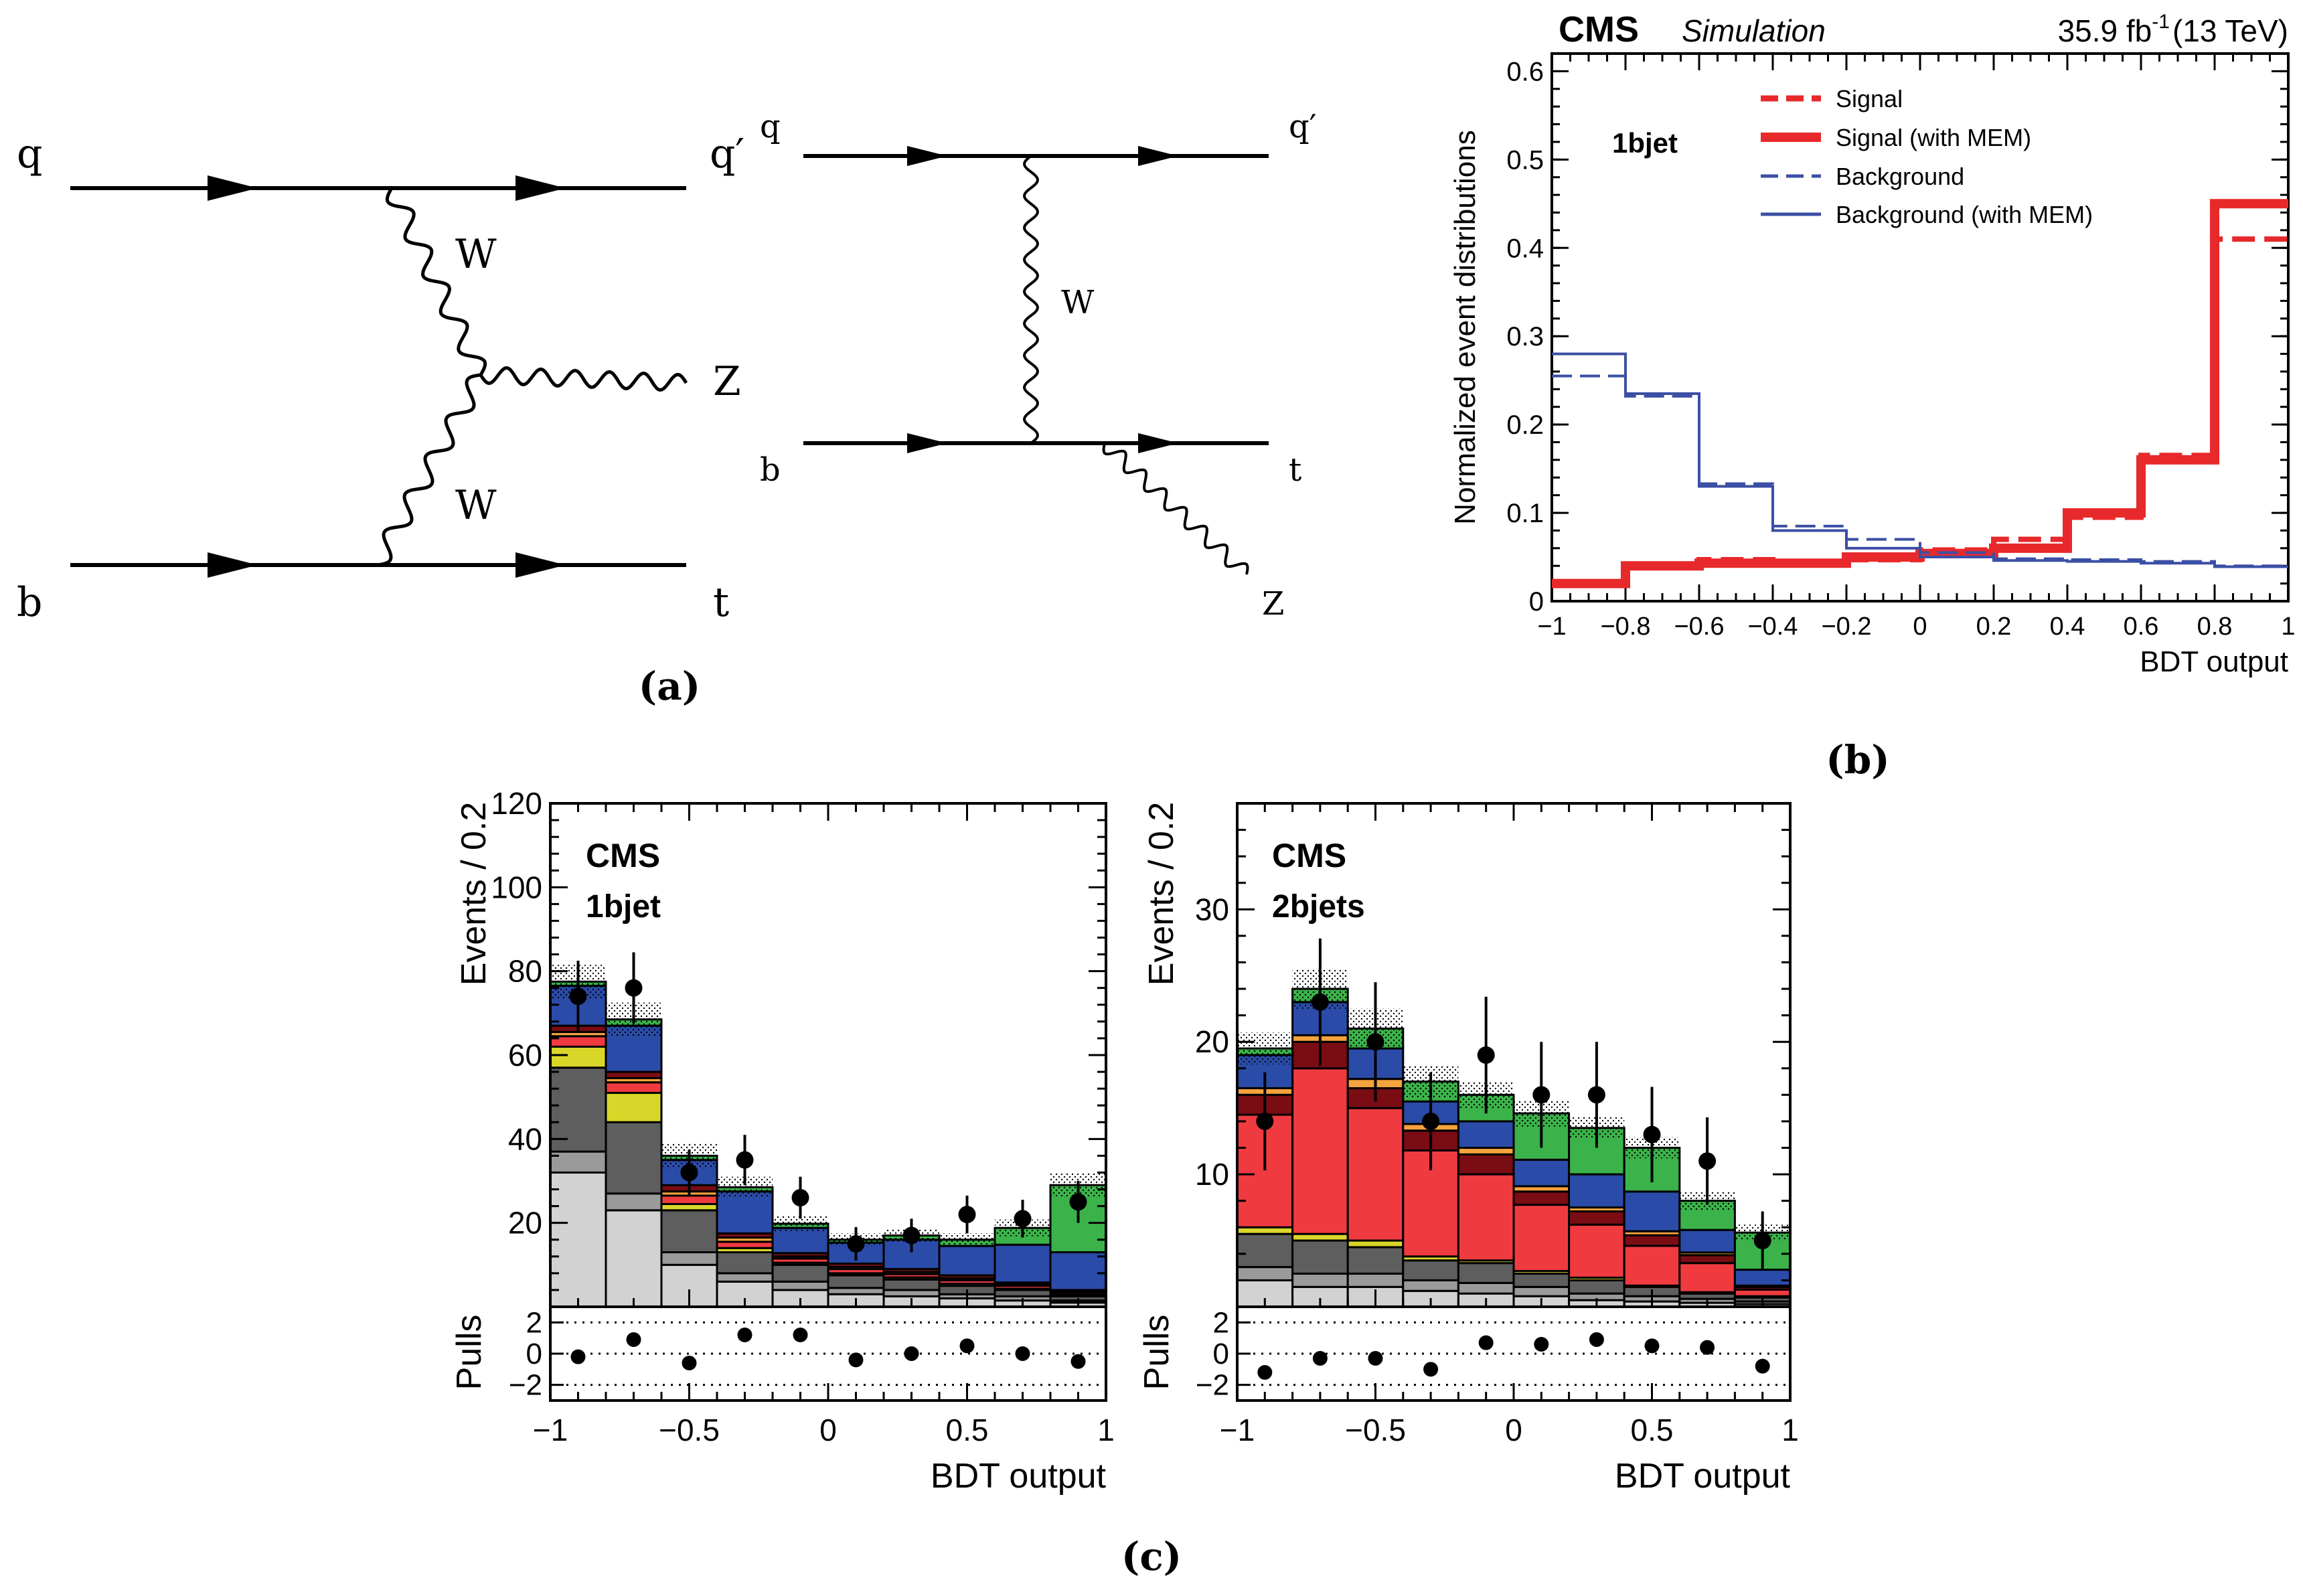 This screenshot has height=1596, width=2303. Describe the element at coordinates (1699, 627) in the screenshot. I see `x-tick-label: −0.6` at that location.